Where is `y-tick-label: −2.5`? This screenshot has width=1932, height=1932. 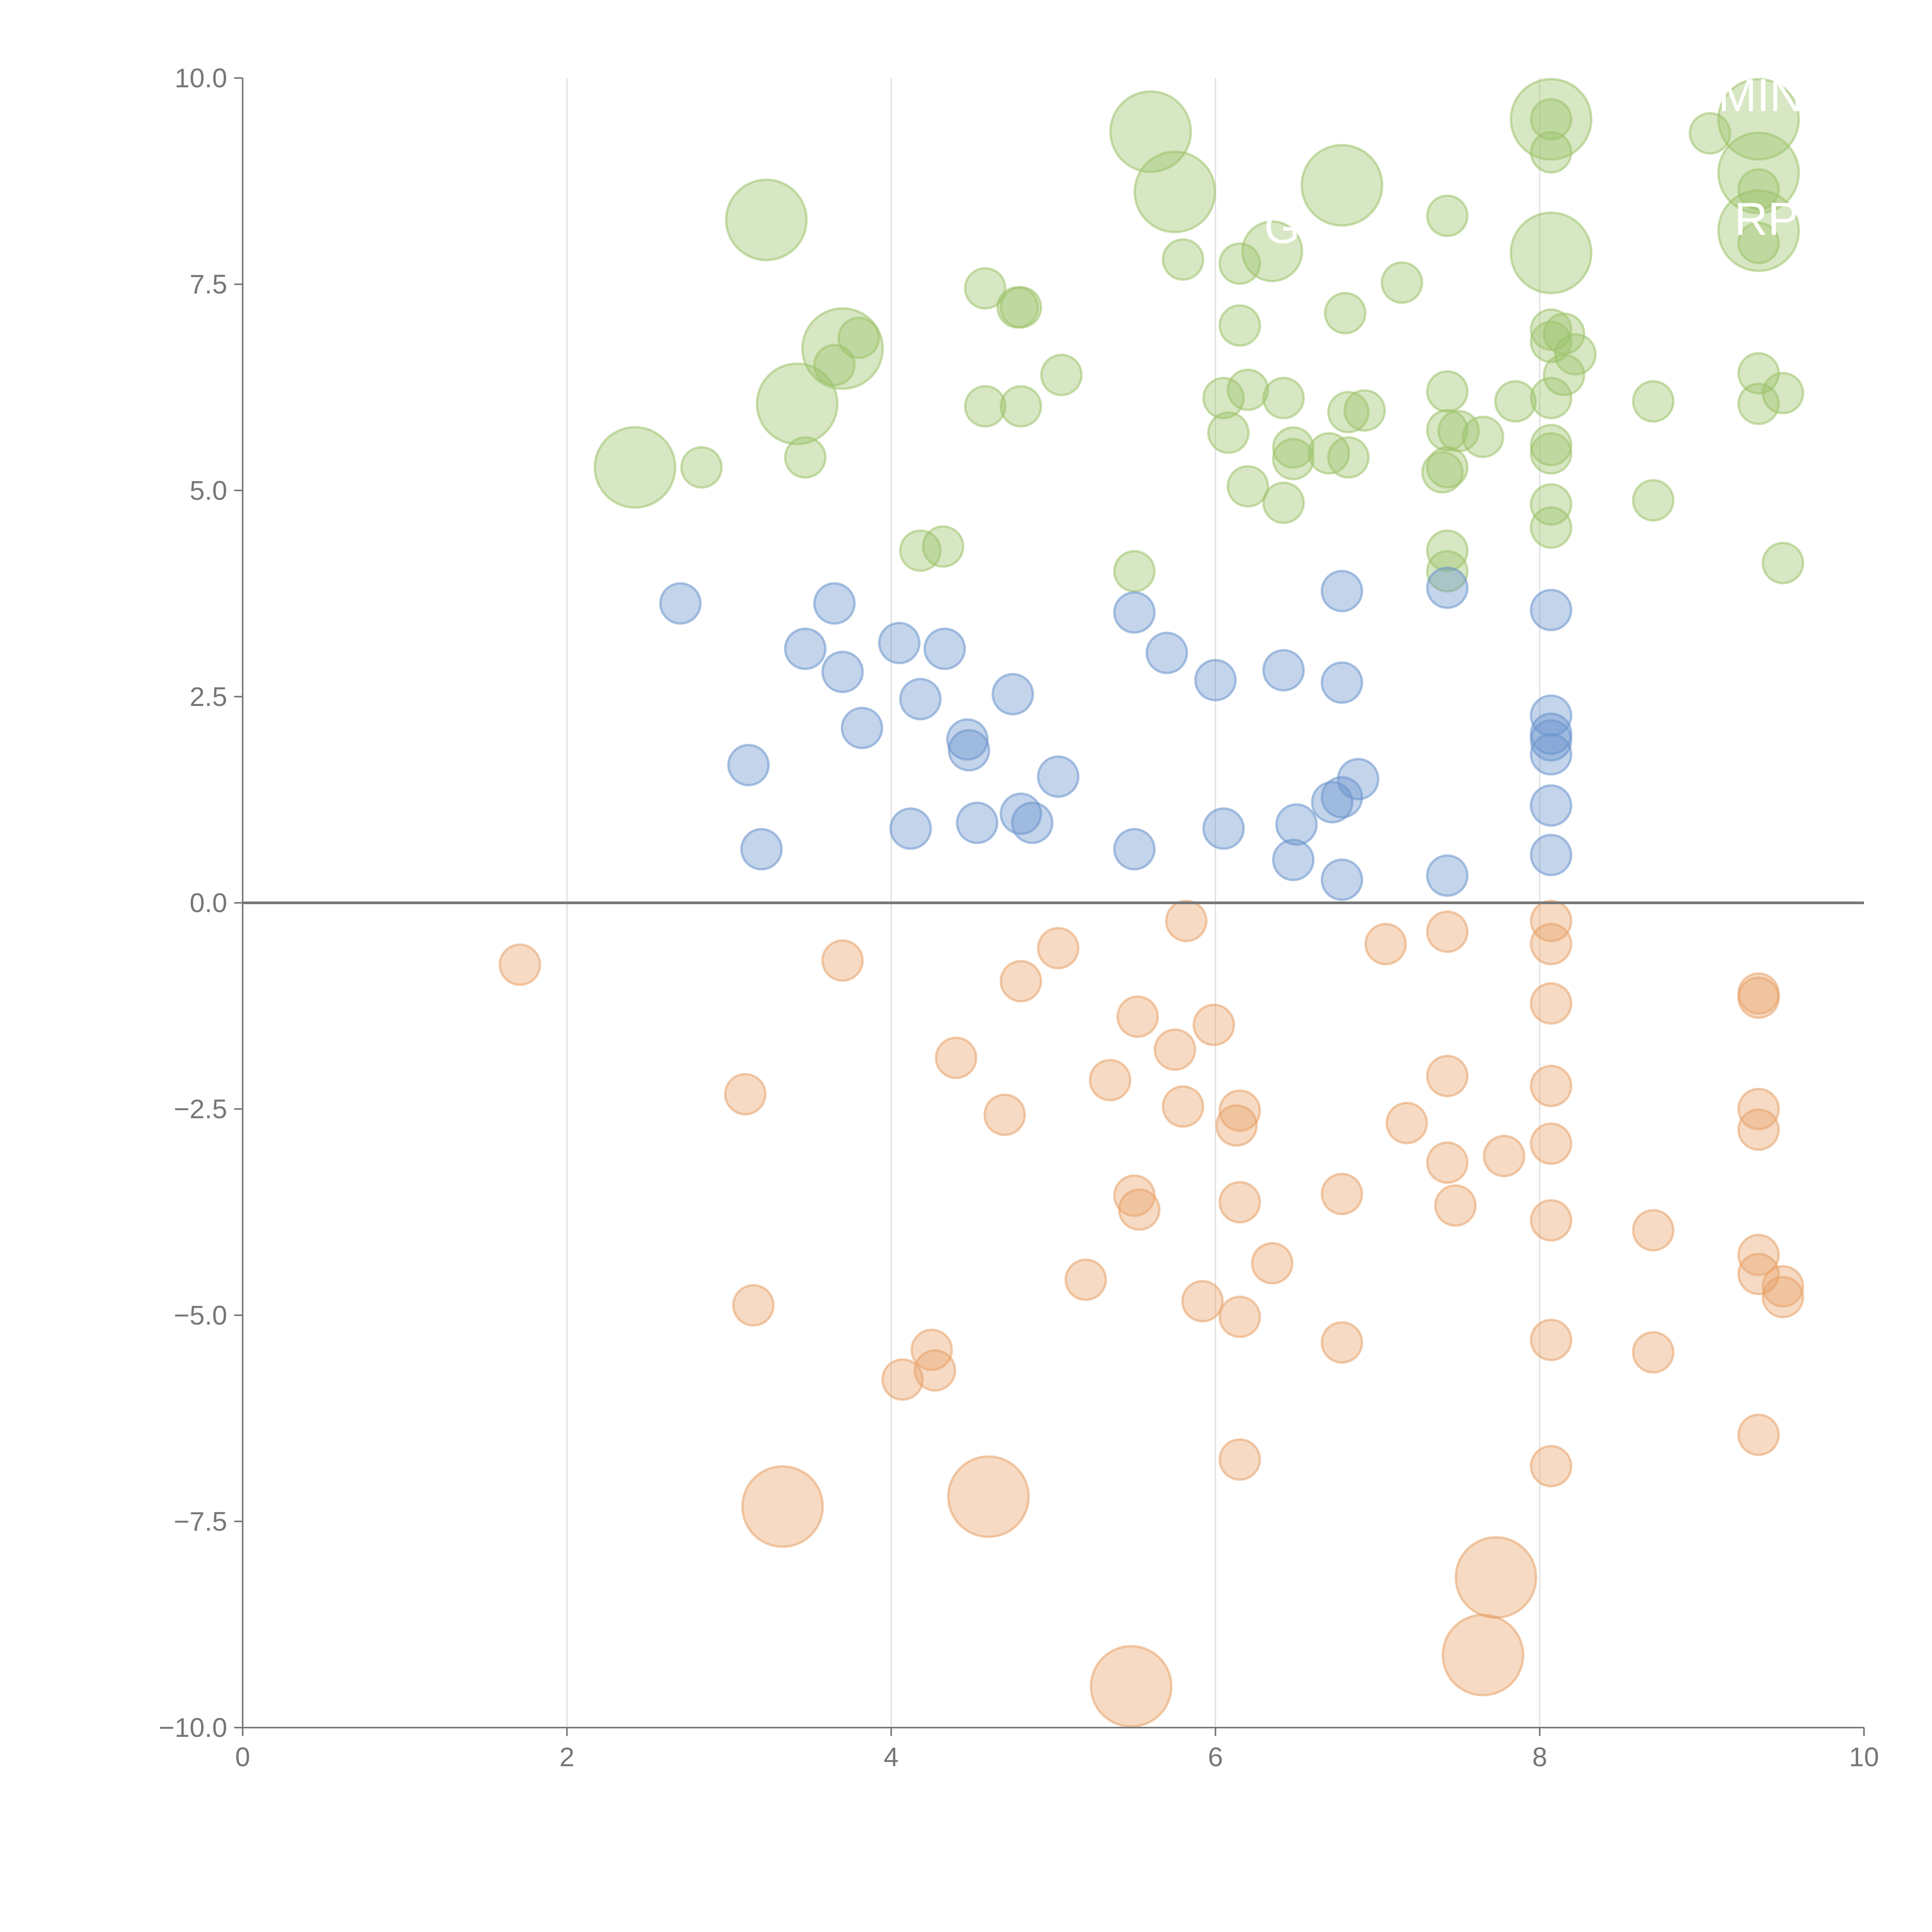
y-tick-label: −2.5 is located at coordinates (200, 1109).